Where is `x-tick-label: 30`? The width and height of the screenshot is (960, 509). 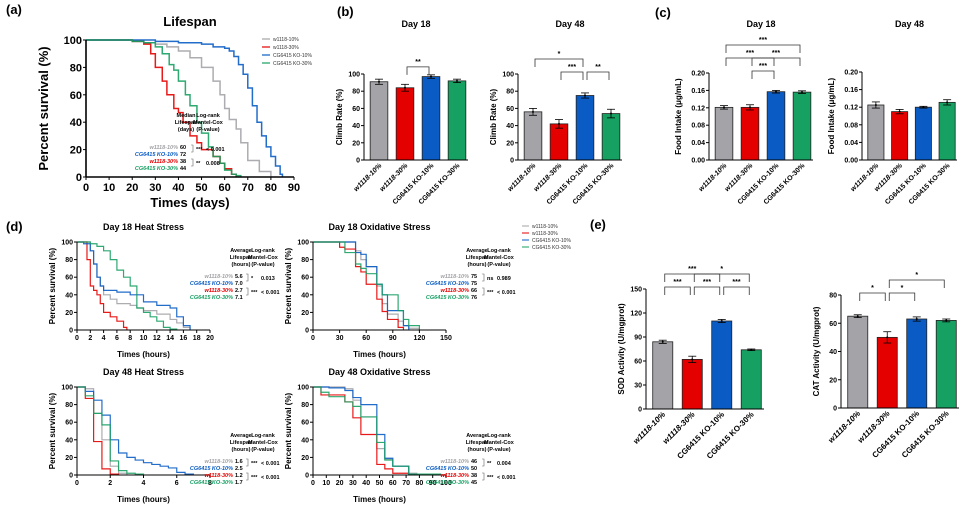
x-tick-label: 30 is located at coordinates (155, 188).